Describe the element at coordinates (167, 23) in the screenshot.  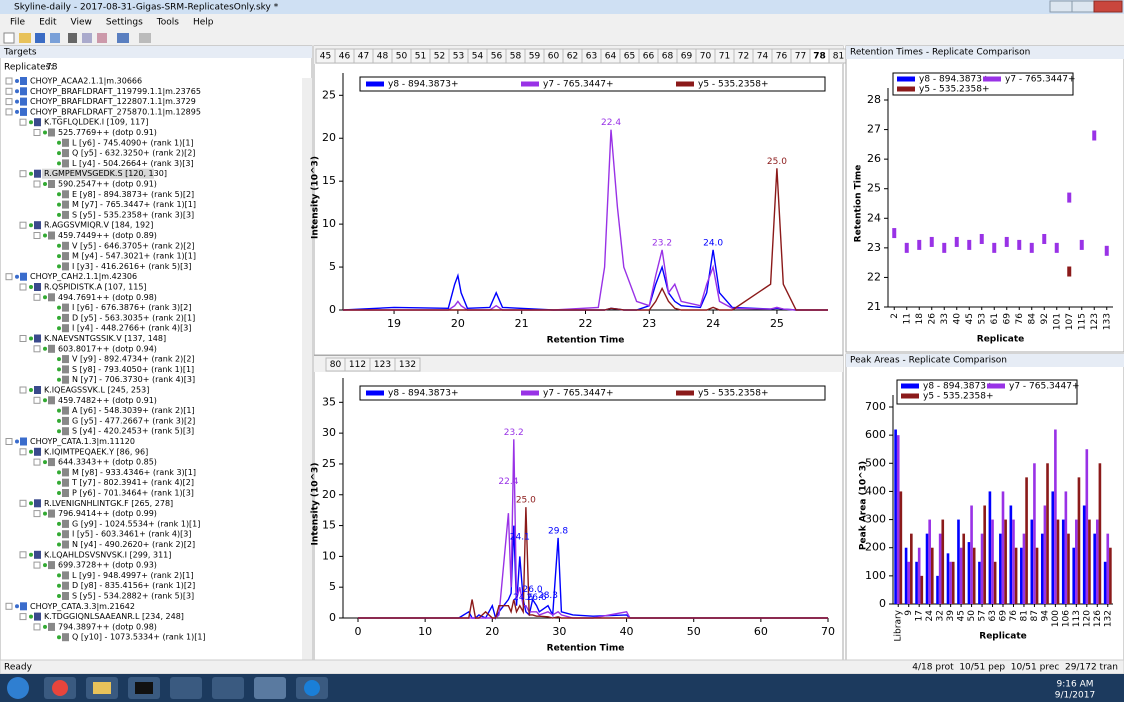
I see `menu-item: Tools` at that location.